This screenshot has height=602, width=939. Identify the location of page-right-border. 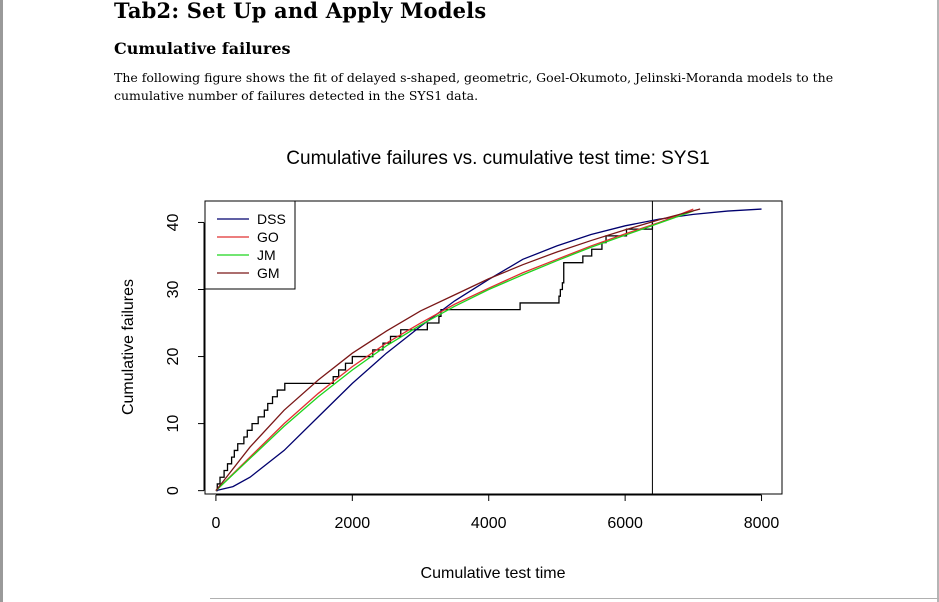
(938, 301).